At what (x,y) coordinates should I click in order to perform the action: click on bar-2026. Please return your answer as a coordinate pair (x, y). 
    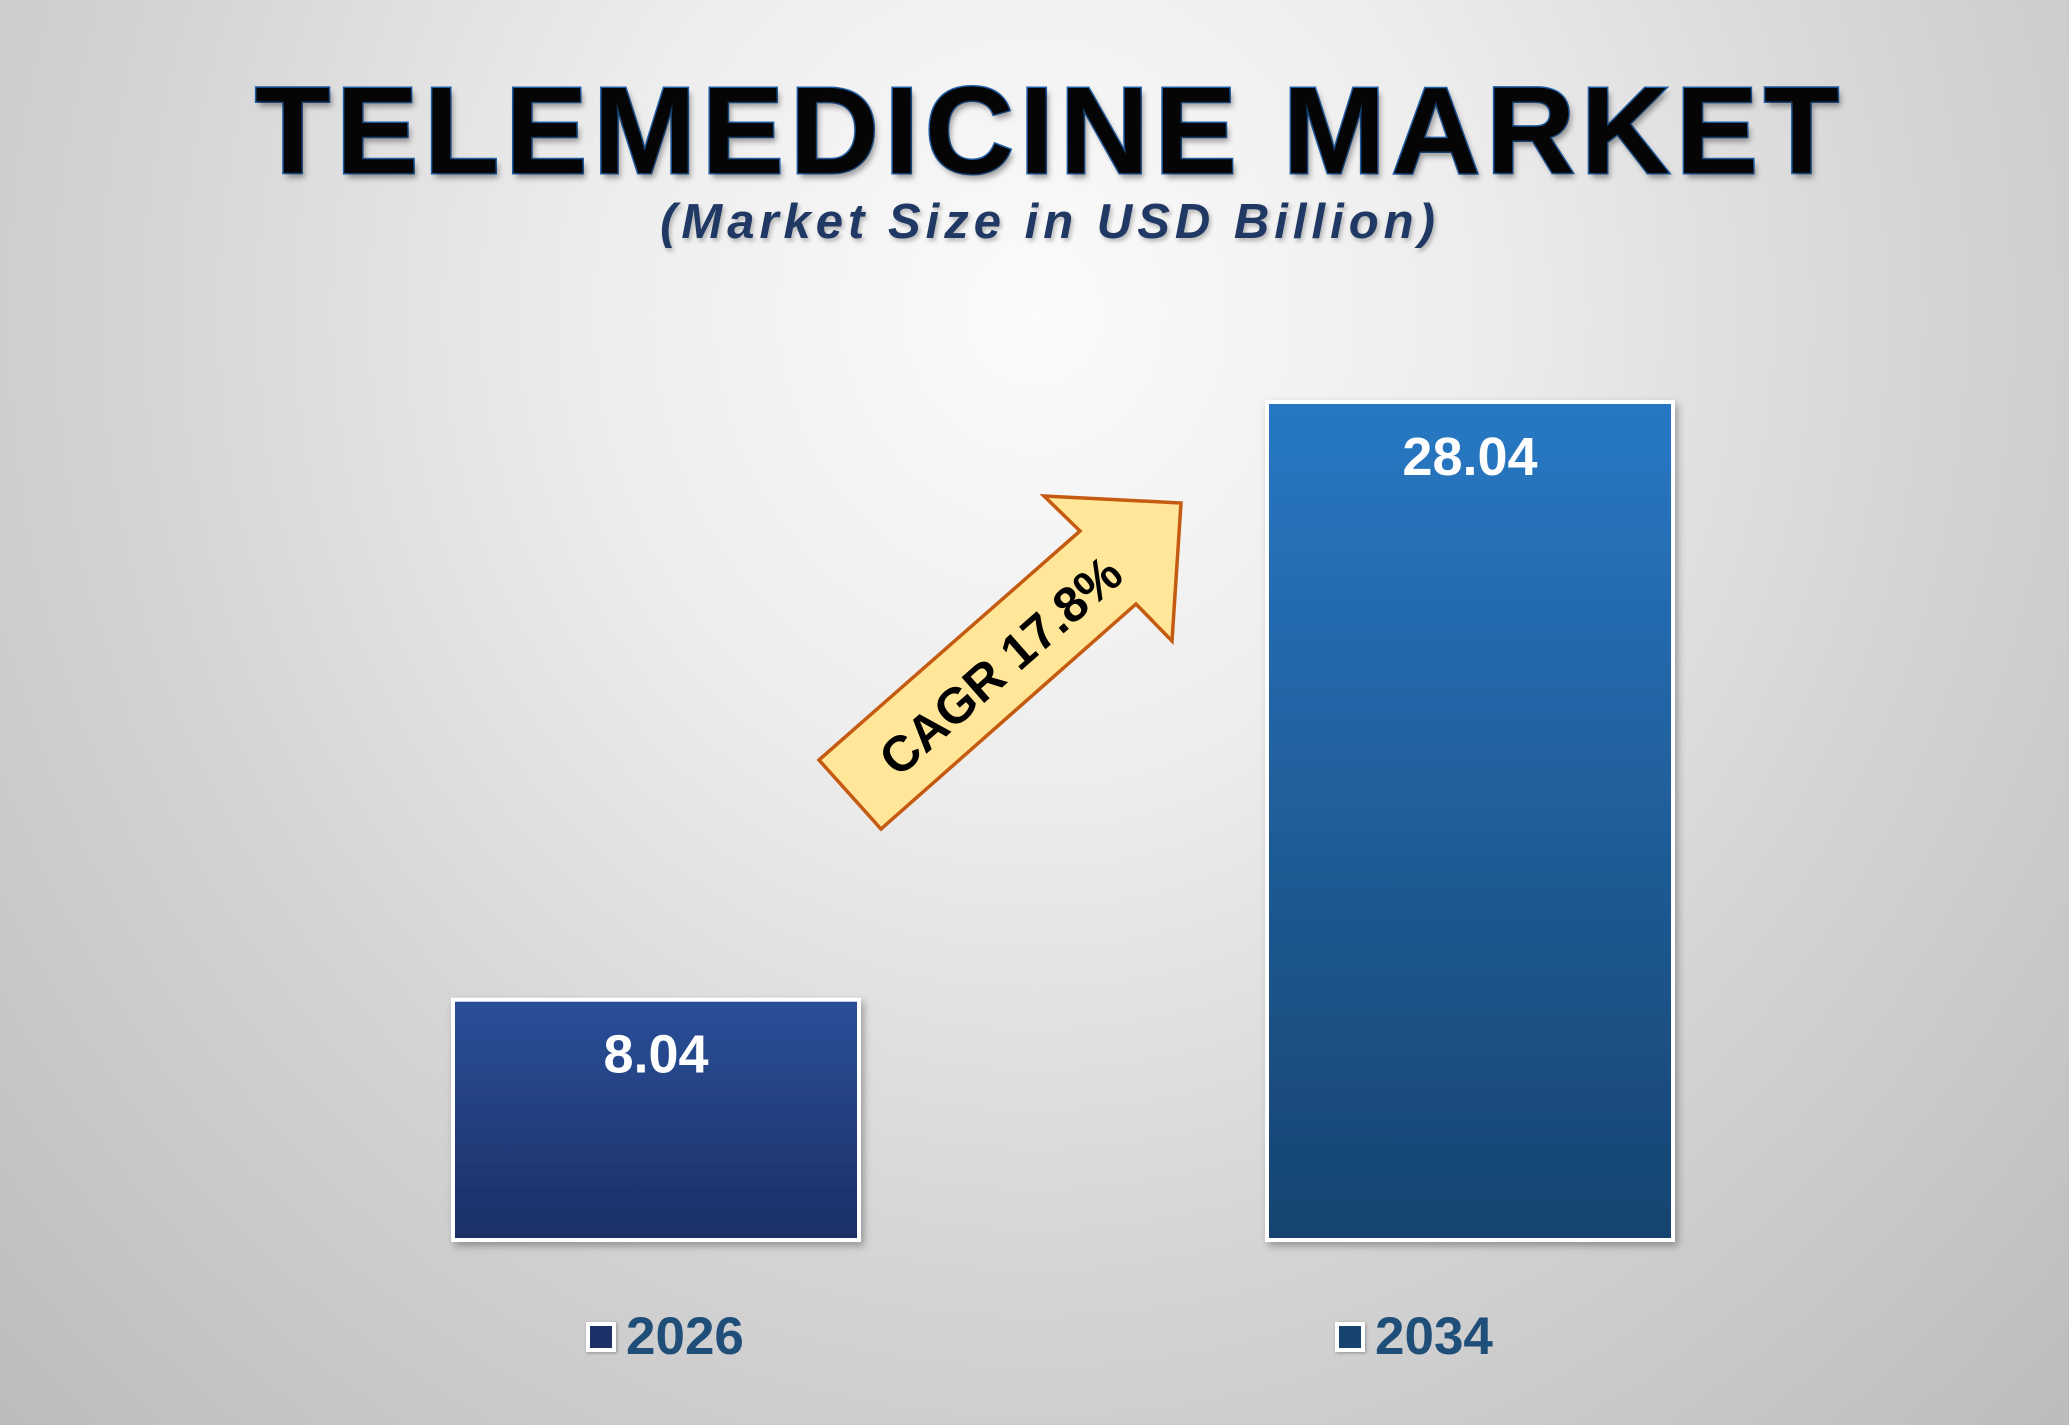
    Looking at the image, I should click on (656, 1119).